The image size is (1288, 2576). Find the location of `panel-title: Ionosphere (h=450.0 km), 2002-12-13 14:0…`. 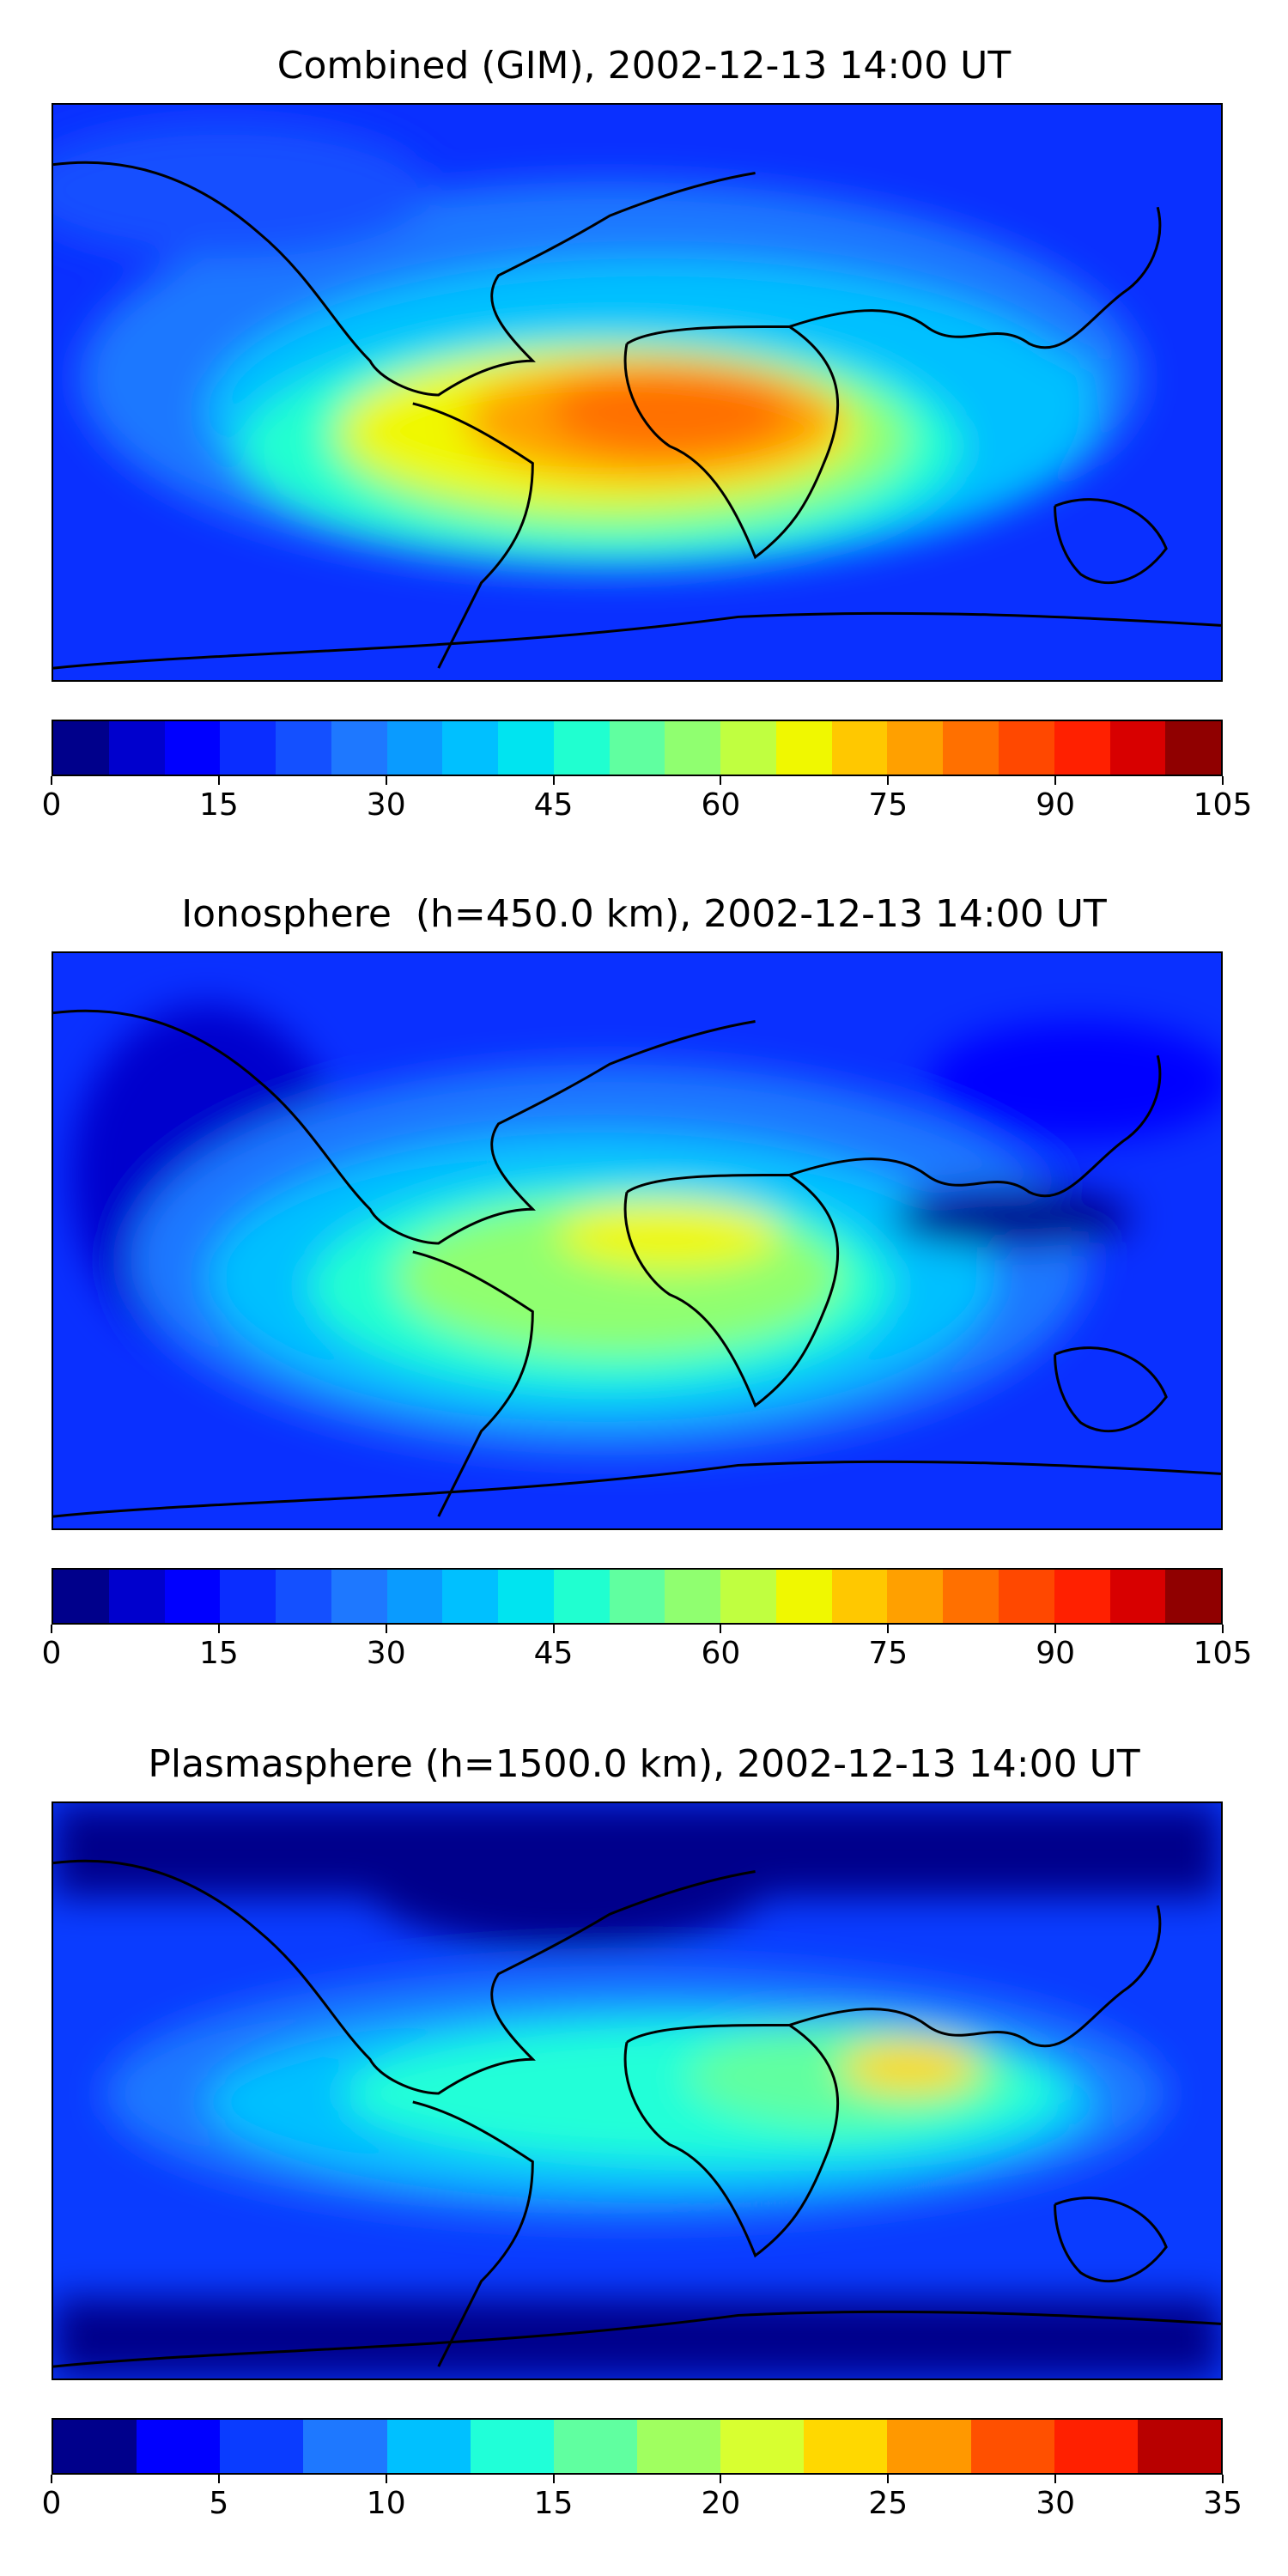

panel-title: Ionosphere (h=450.0 km), 2002-12-13 14:0… is located at coordinates (644, 914).